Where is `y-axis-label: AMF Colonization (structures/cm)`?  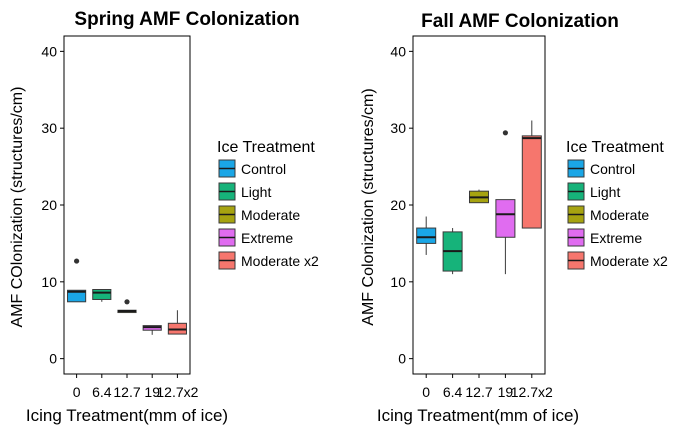 y-axis-label: AMF Colonization (structures/cm) is located at coordinates (368, 206).